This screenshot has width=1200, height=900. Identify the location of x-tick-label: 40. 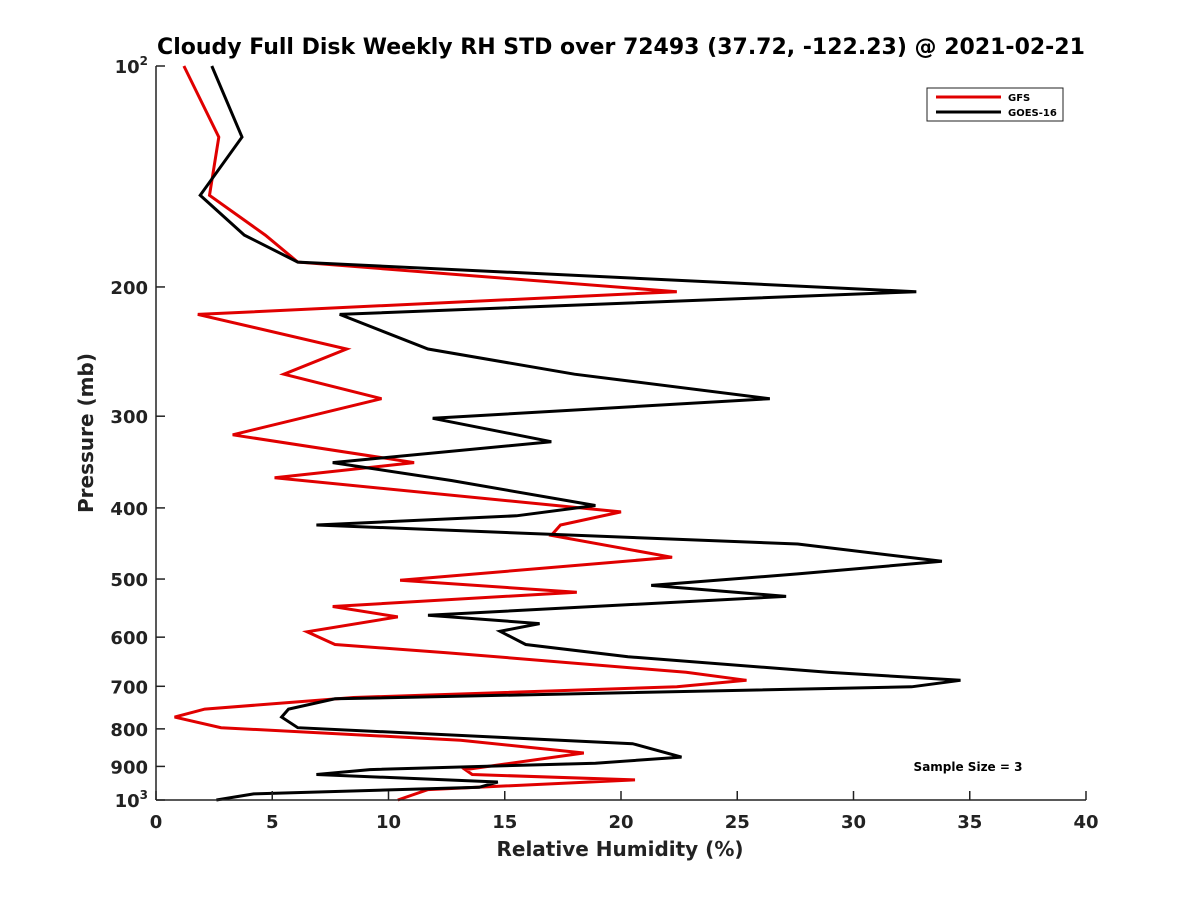
(1085, 822).